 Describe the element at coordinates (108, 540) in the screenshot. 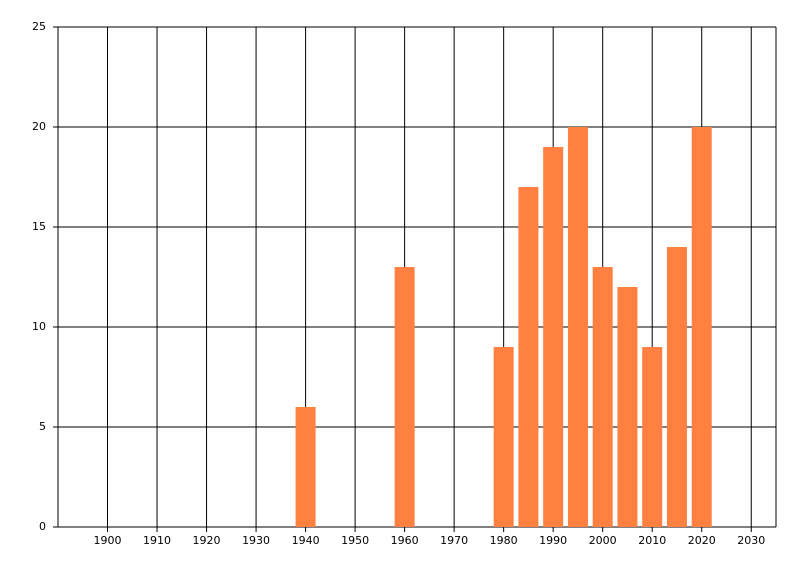

I see `x-tick-label: 1900` at that location.